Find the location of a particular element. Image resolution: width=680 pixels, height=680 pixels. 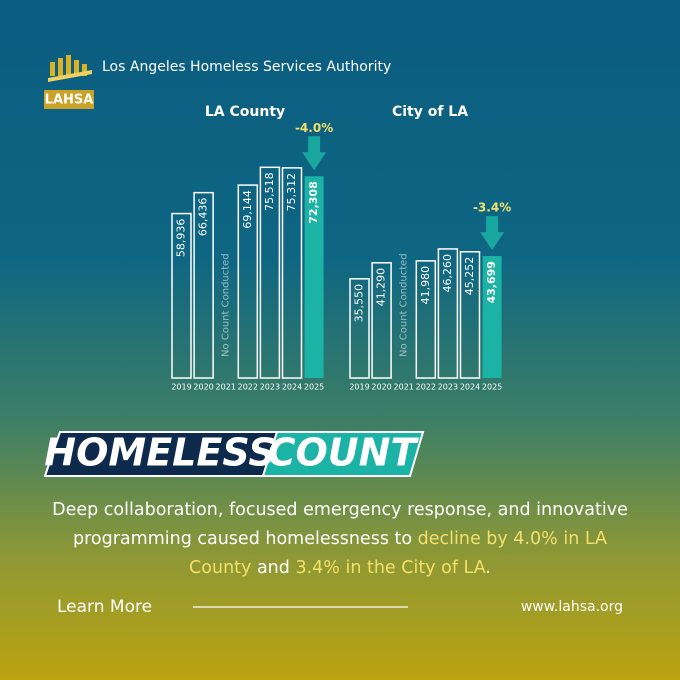

value-label: 66,436 is located at coordinates (203, 217).